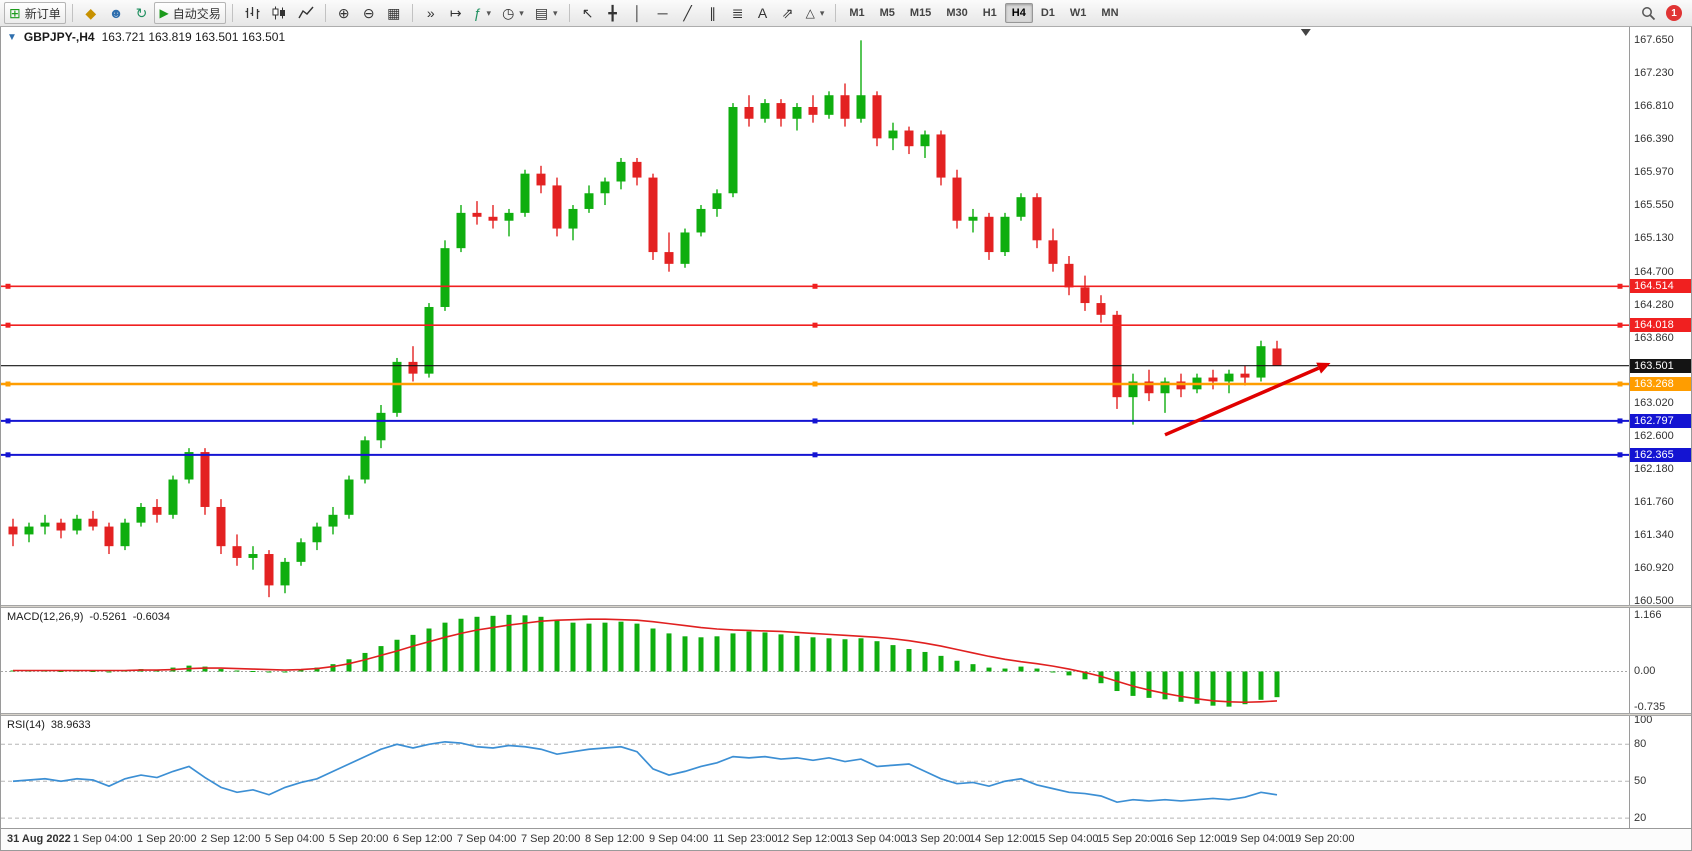  What do you see at coordinates (252, 13) in the screenshot?
I see `bar-chart-button` at bounding box center [252, 13].